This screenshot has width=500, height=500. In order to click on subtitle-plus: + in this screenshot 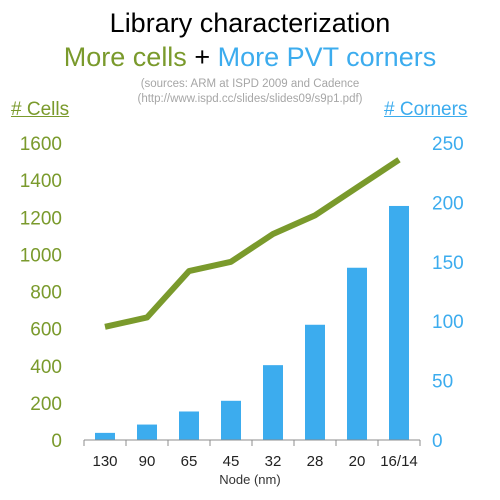, I will do `click(202, 57)`.